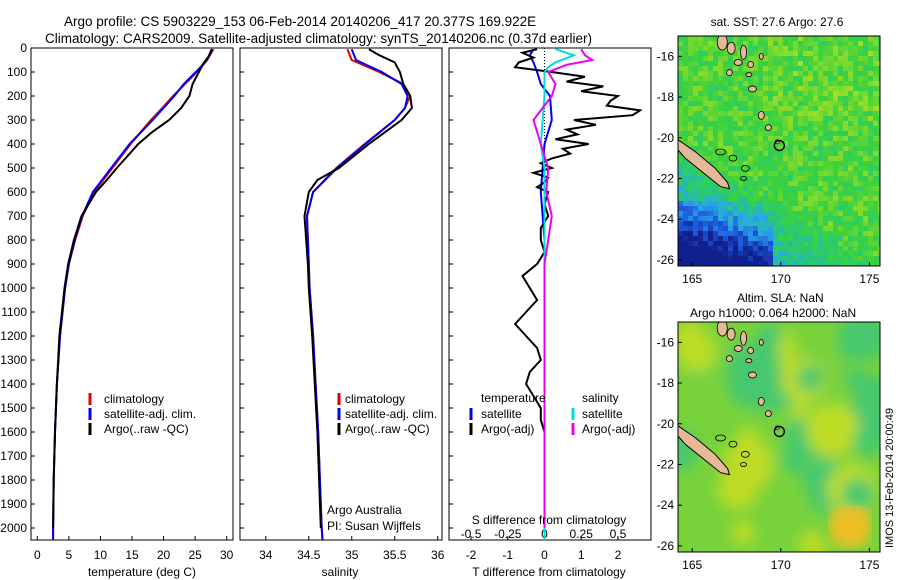  What do you see at coordinates (375, 399) in the screenshot?
I see `legend-climatology-label: climatology` at bounding box center [375, 399].